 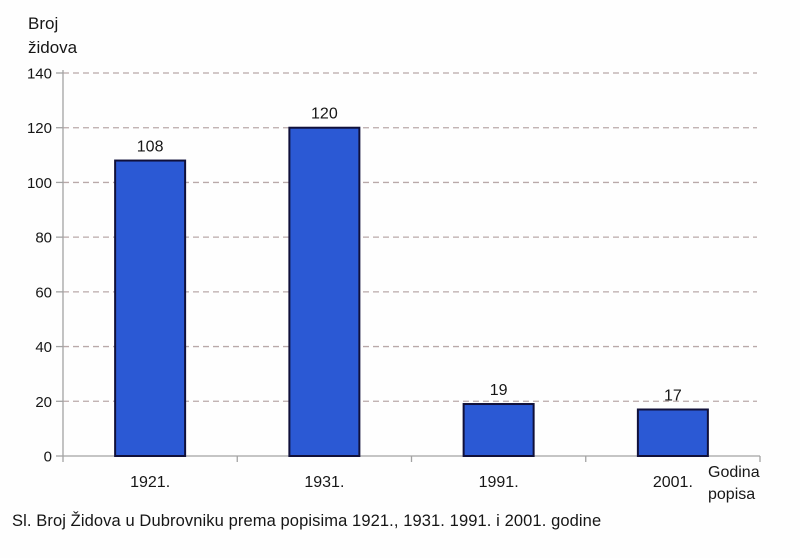 What do you see at coordinates (43, 292) in the screenshot?
I see `y-tick-label-60: 60` at bounding box center [43, 292].